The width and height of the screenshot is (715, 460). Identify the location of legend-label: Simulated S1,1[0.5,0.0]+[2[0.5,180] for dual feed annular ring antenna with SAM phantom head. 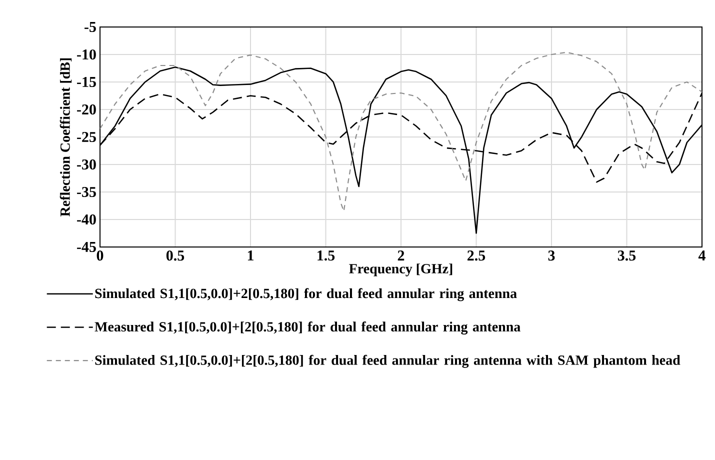
(387, 361).